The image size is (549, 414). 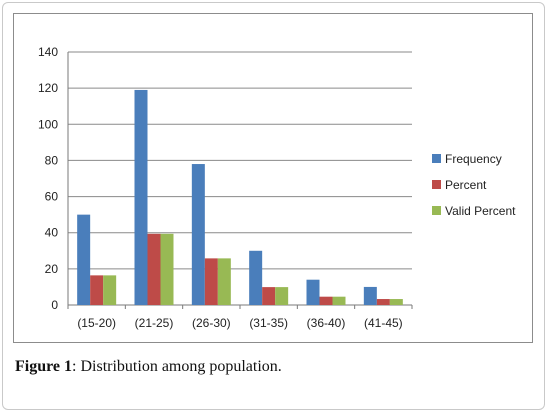 I want to click on x-tick-label: (21-25), so click(x=154, y=323).